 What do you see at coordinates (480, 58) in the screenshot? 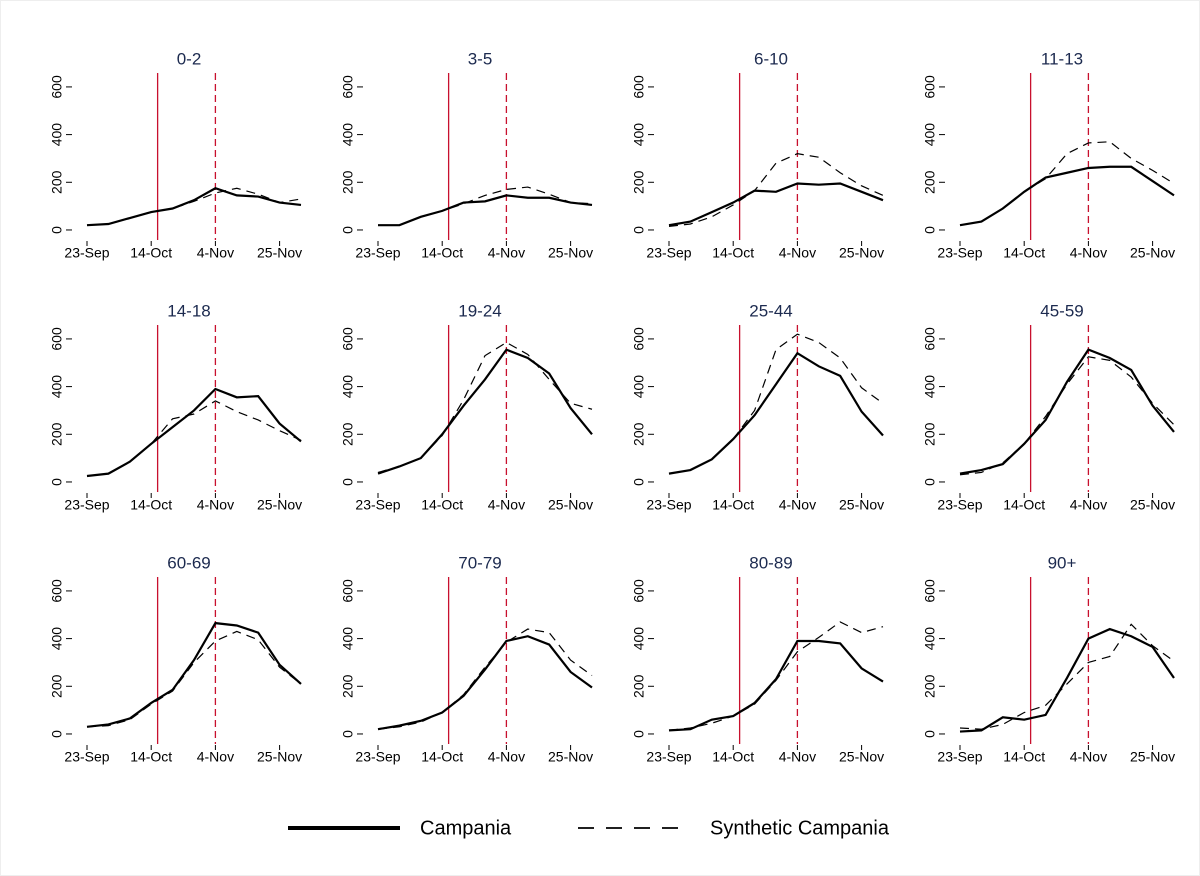
I see `panel-title: 3-5` at bounding box center [480, 58].